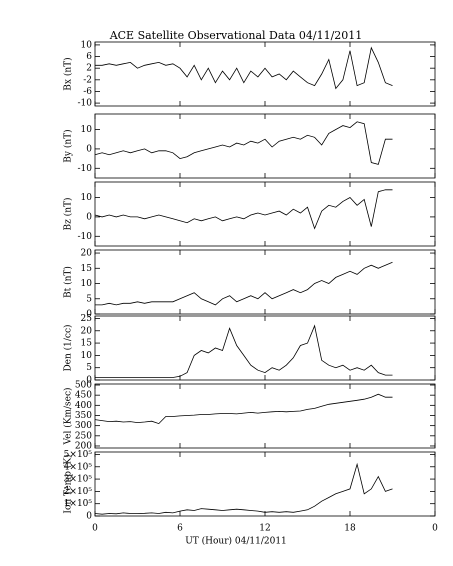 This screenshot has width=453, height=566. What do you see at coordinates (89, 57) in the screenshot?
I see `y-tick-label: 6` at bounding box center [89, 57].